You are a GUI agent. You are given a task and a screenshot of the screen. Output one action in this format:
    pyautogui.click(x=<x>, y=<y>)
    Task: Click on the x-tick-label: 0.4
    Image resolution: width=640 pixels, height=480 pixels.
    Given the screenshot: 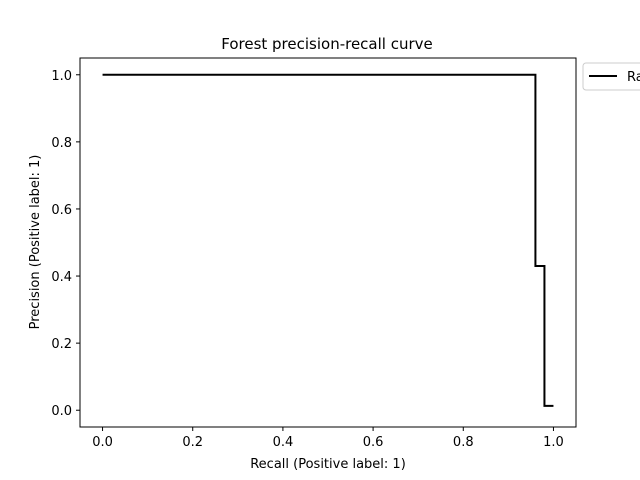 What is the action you would take?
    pyautogui.click(x=283, y=442)
    